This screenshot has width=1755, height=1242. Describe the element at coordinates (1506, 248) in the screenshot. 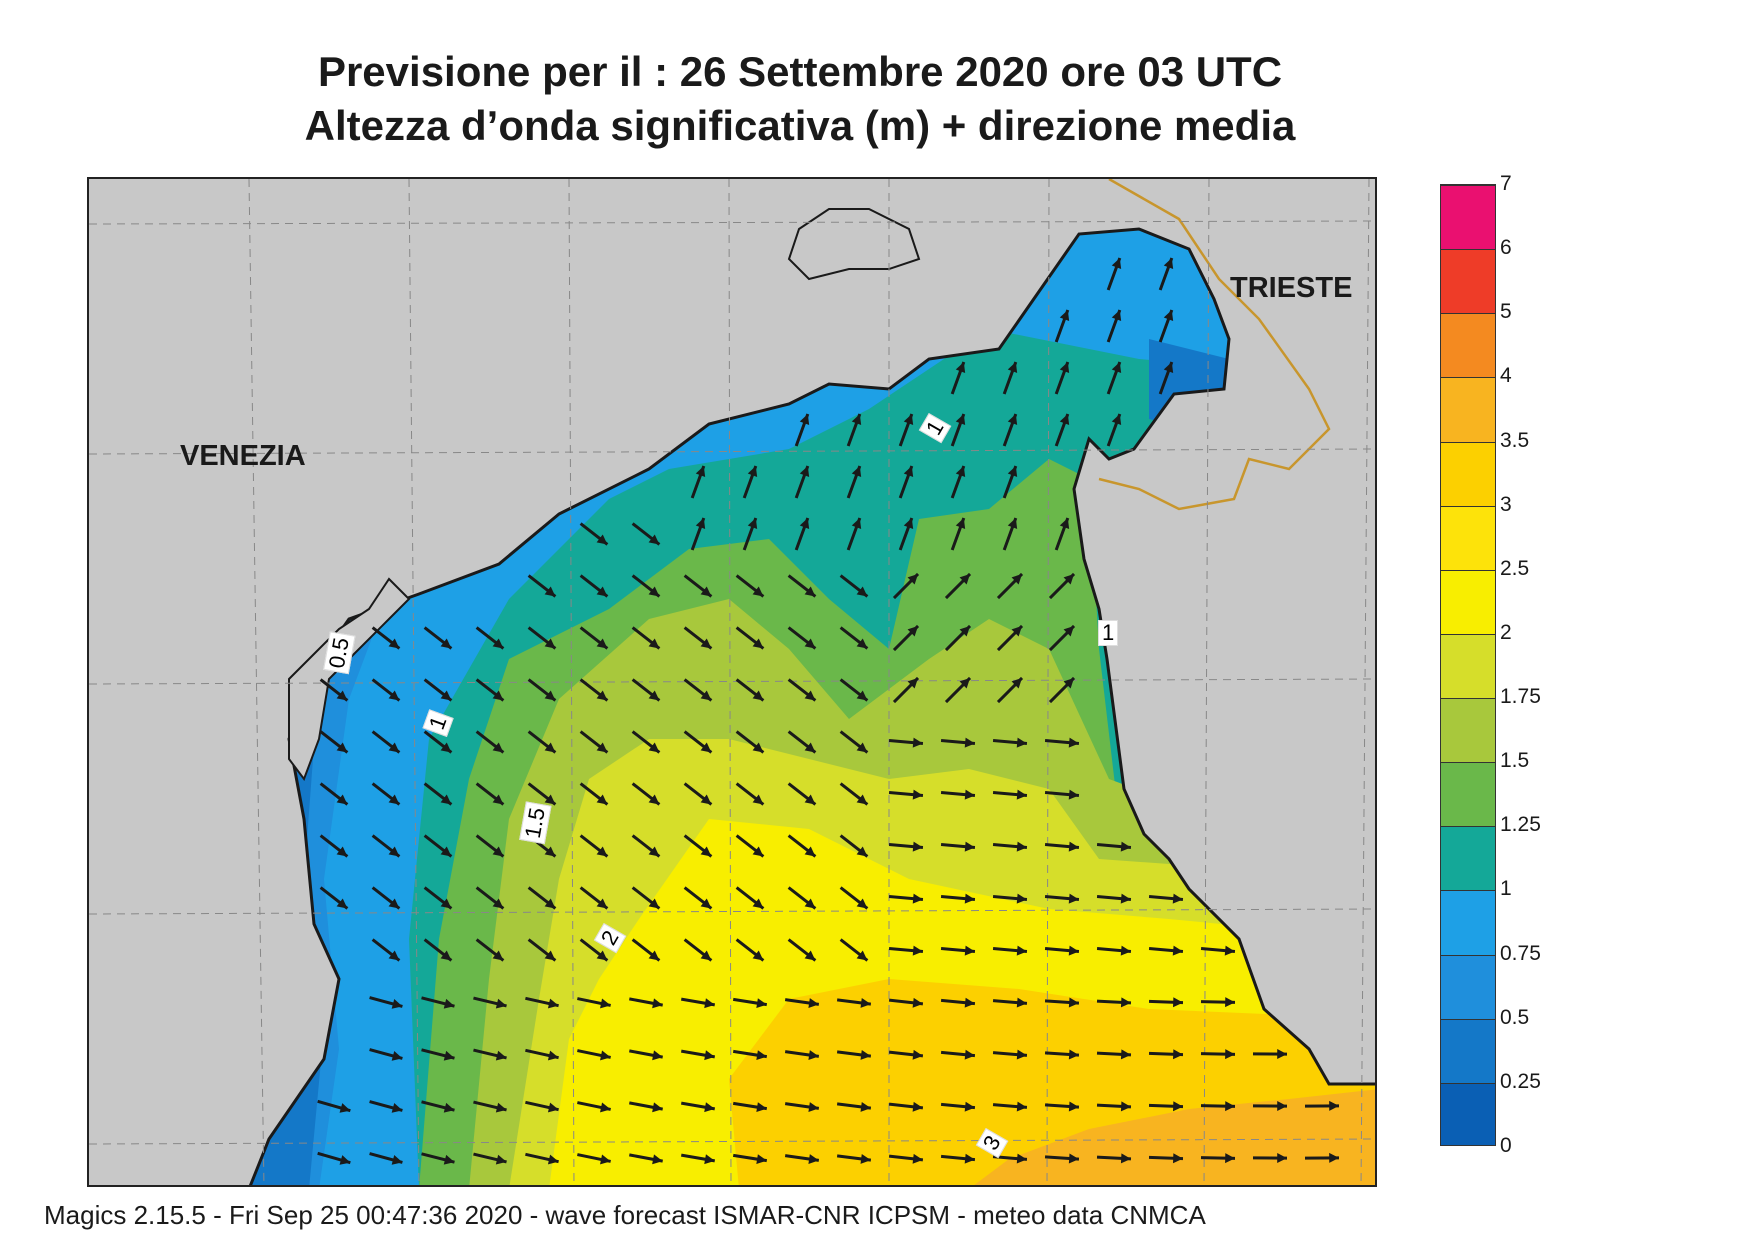

I see `colorbar-tick-label: 6` at that location.